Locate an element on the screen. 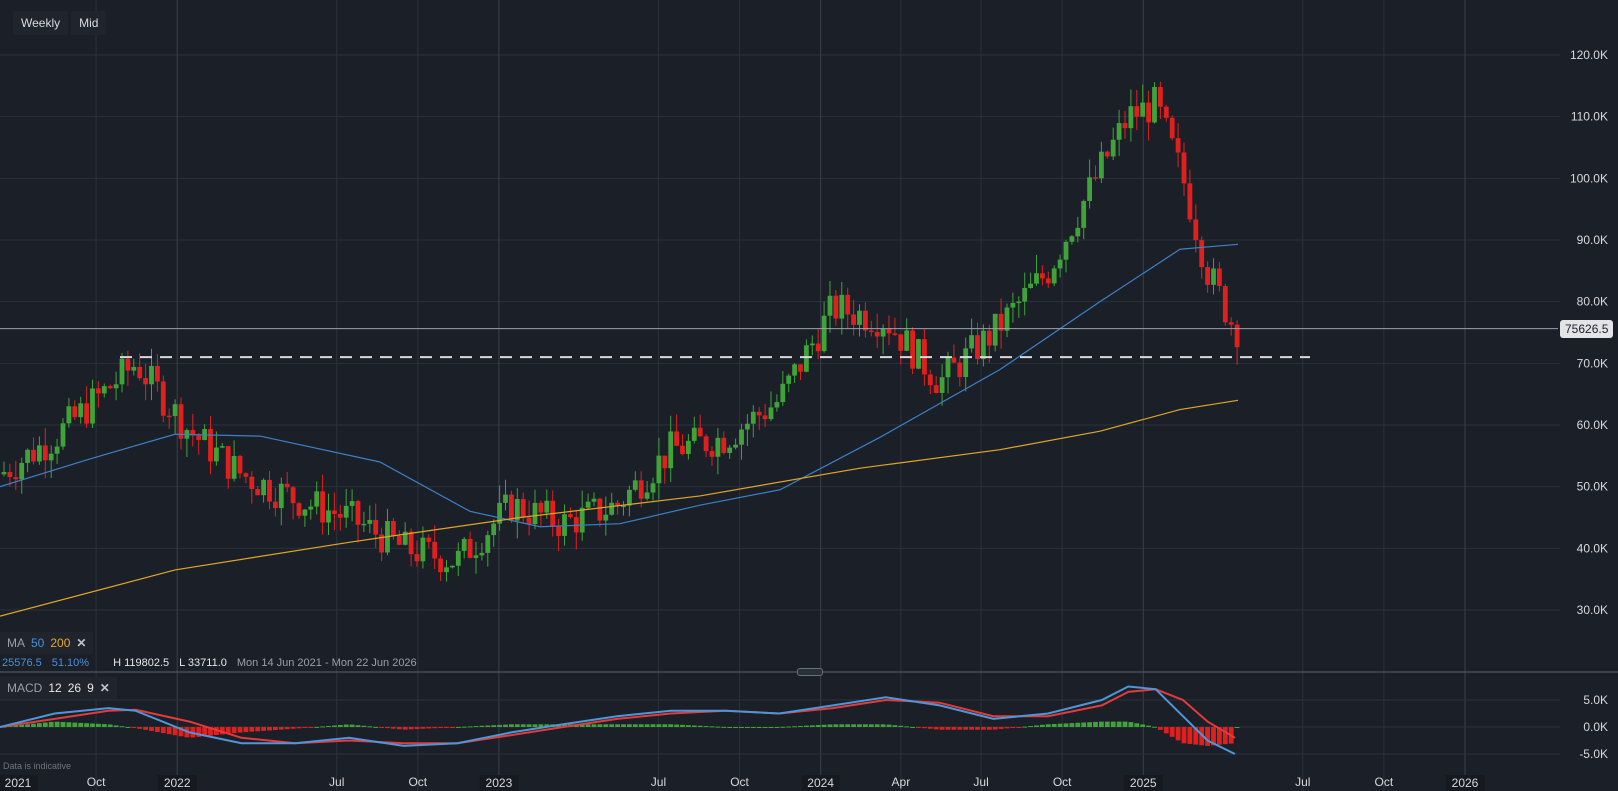 This screenshot has height=791, width=1618. macd-label: MACD is located at coordinates (25, 688).